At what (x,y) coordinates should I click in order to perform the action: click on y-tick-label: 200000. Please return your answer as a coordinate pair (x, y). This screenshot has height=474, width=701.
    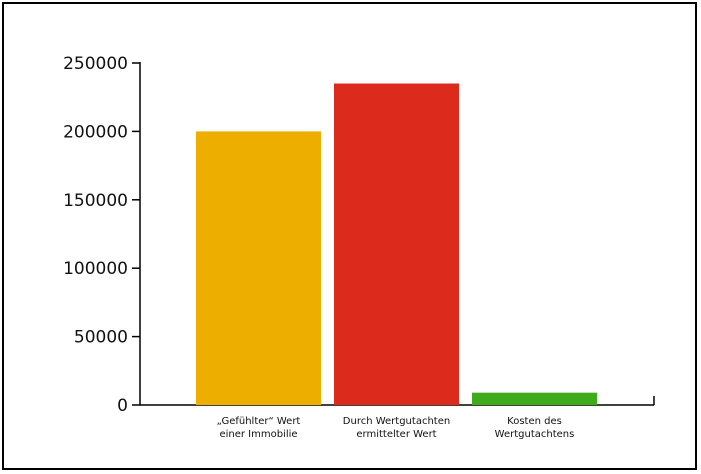
    Looking at the image, I should click on (95, 132).